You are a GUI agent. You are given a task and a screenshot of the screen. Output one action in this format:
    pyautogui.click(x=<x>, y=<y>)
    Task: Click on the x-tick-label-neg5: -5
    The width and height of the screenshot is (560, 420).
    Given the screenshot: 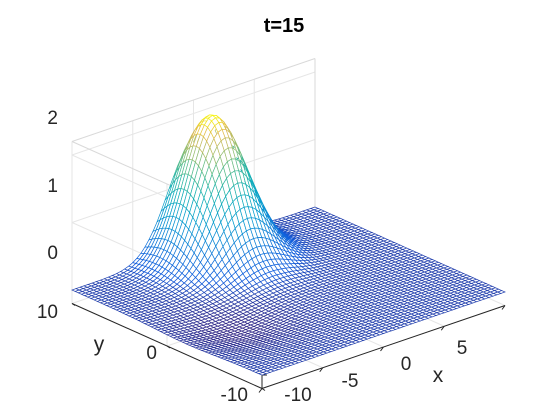 What is the action you would take?
    pyautogui.click(x=350, y=381)
    